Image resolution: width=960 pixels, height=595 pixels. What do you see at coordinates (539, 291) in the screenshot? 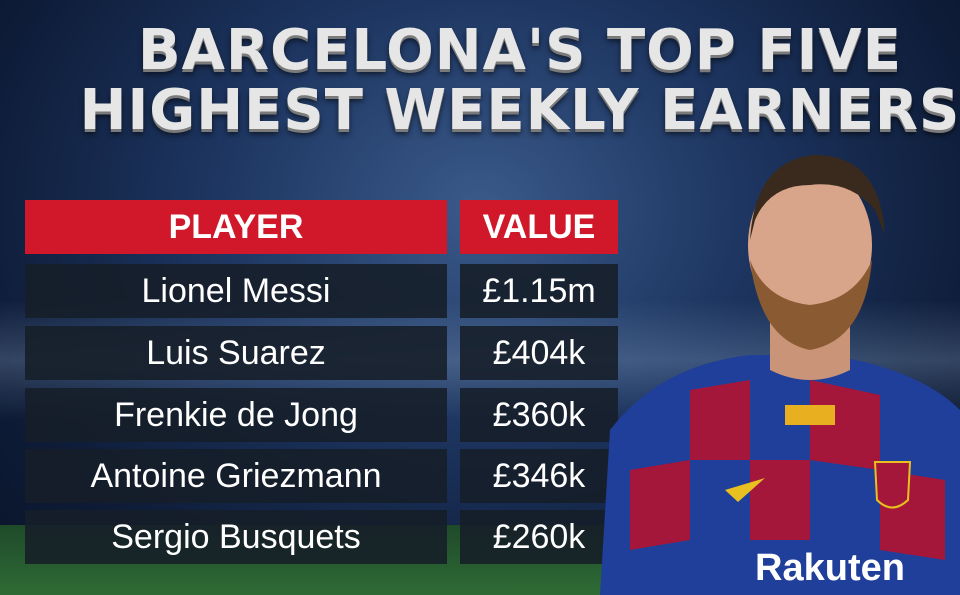
I see `row-value: £1.15m` at bounding box center [539, 291].